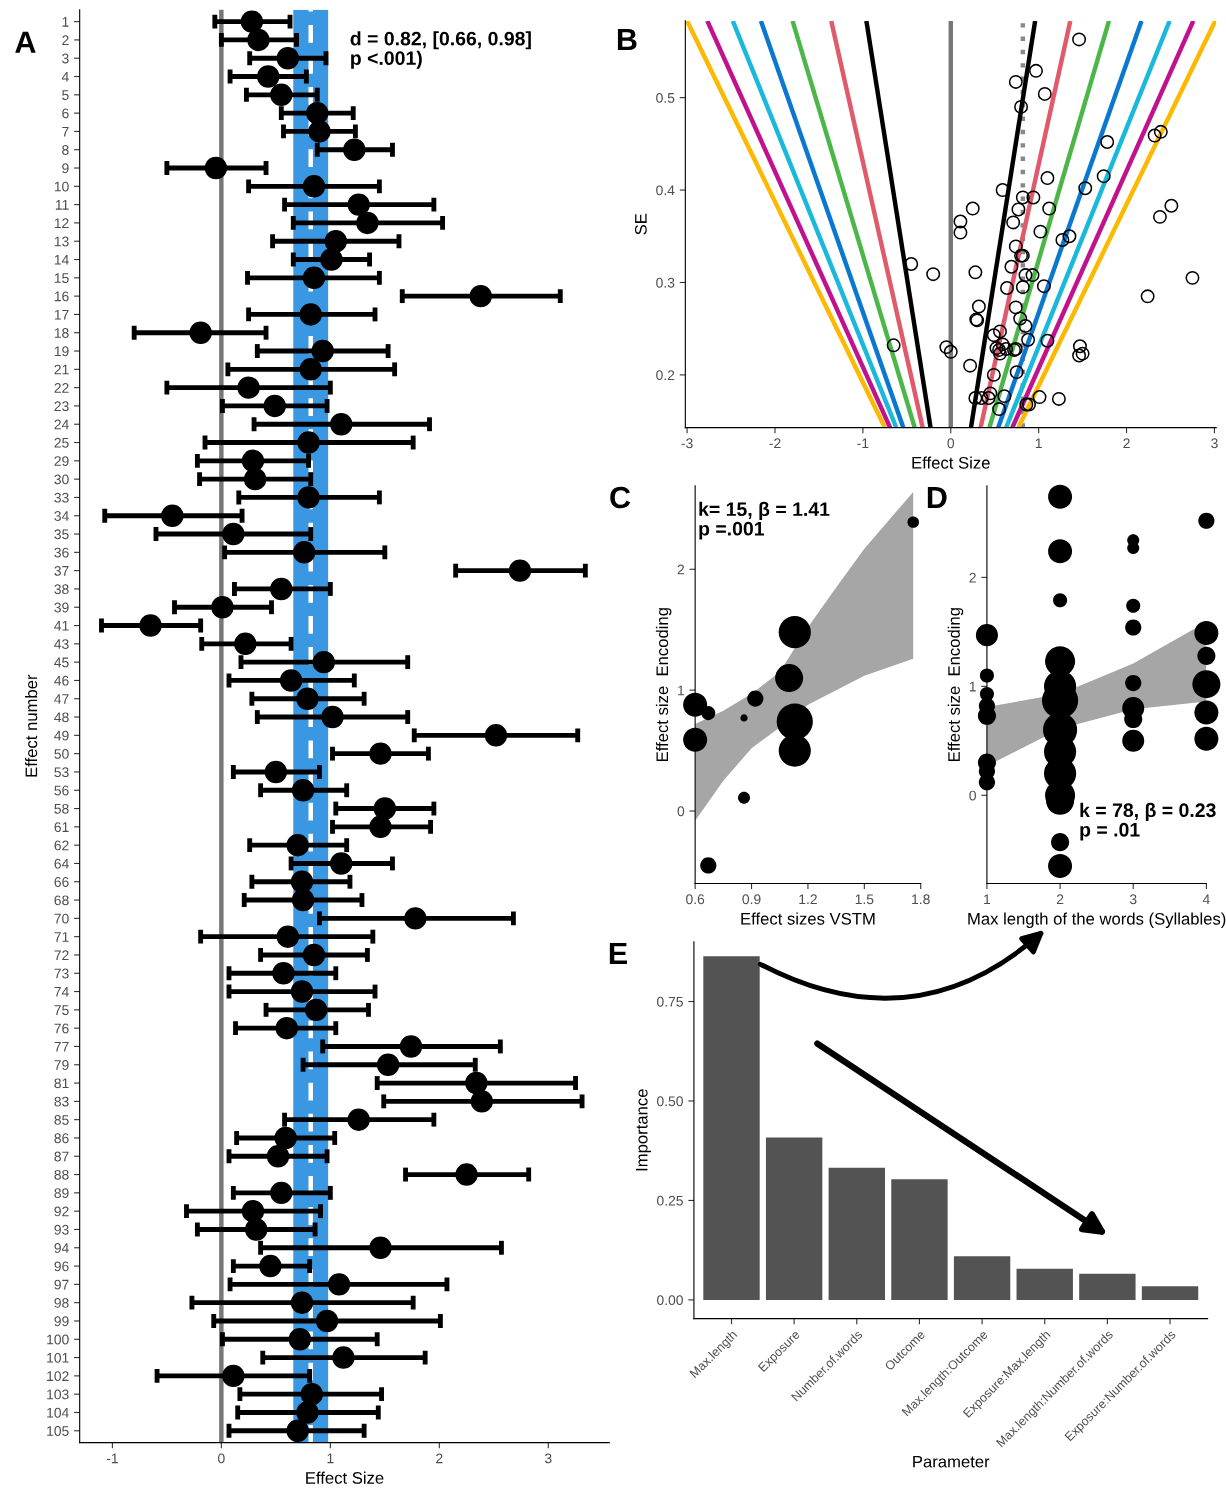  I want to click on y-tick-label: 76, so click(61, 1028).